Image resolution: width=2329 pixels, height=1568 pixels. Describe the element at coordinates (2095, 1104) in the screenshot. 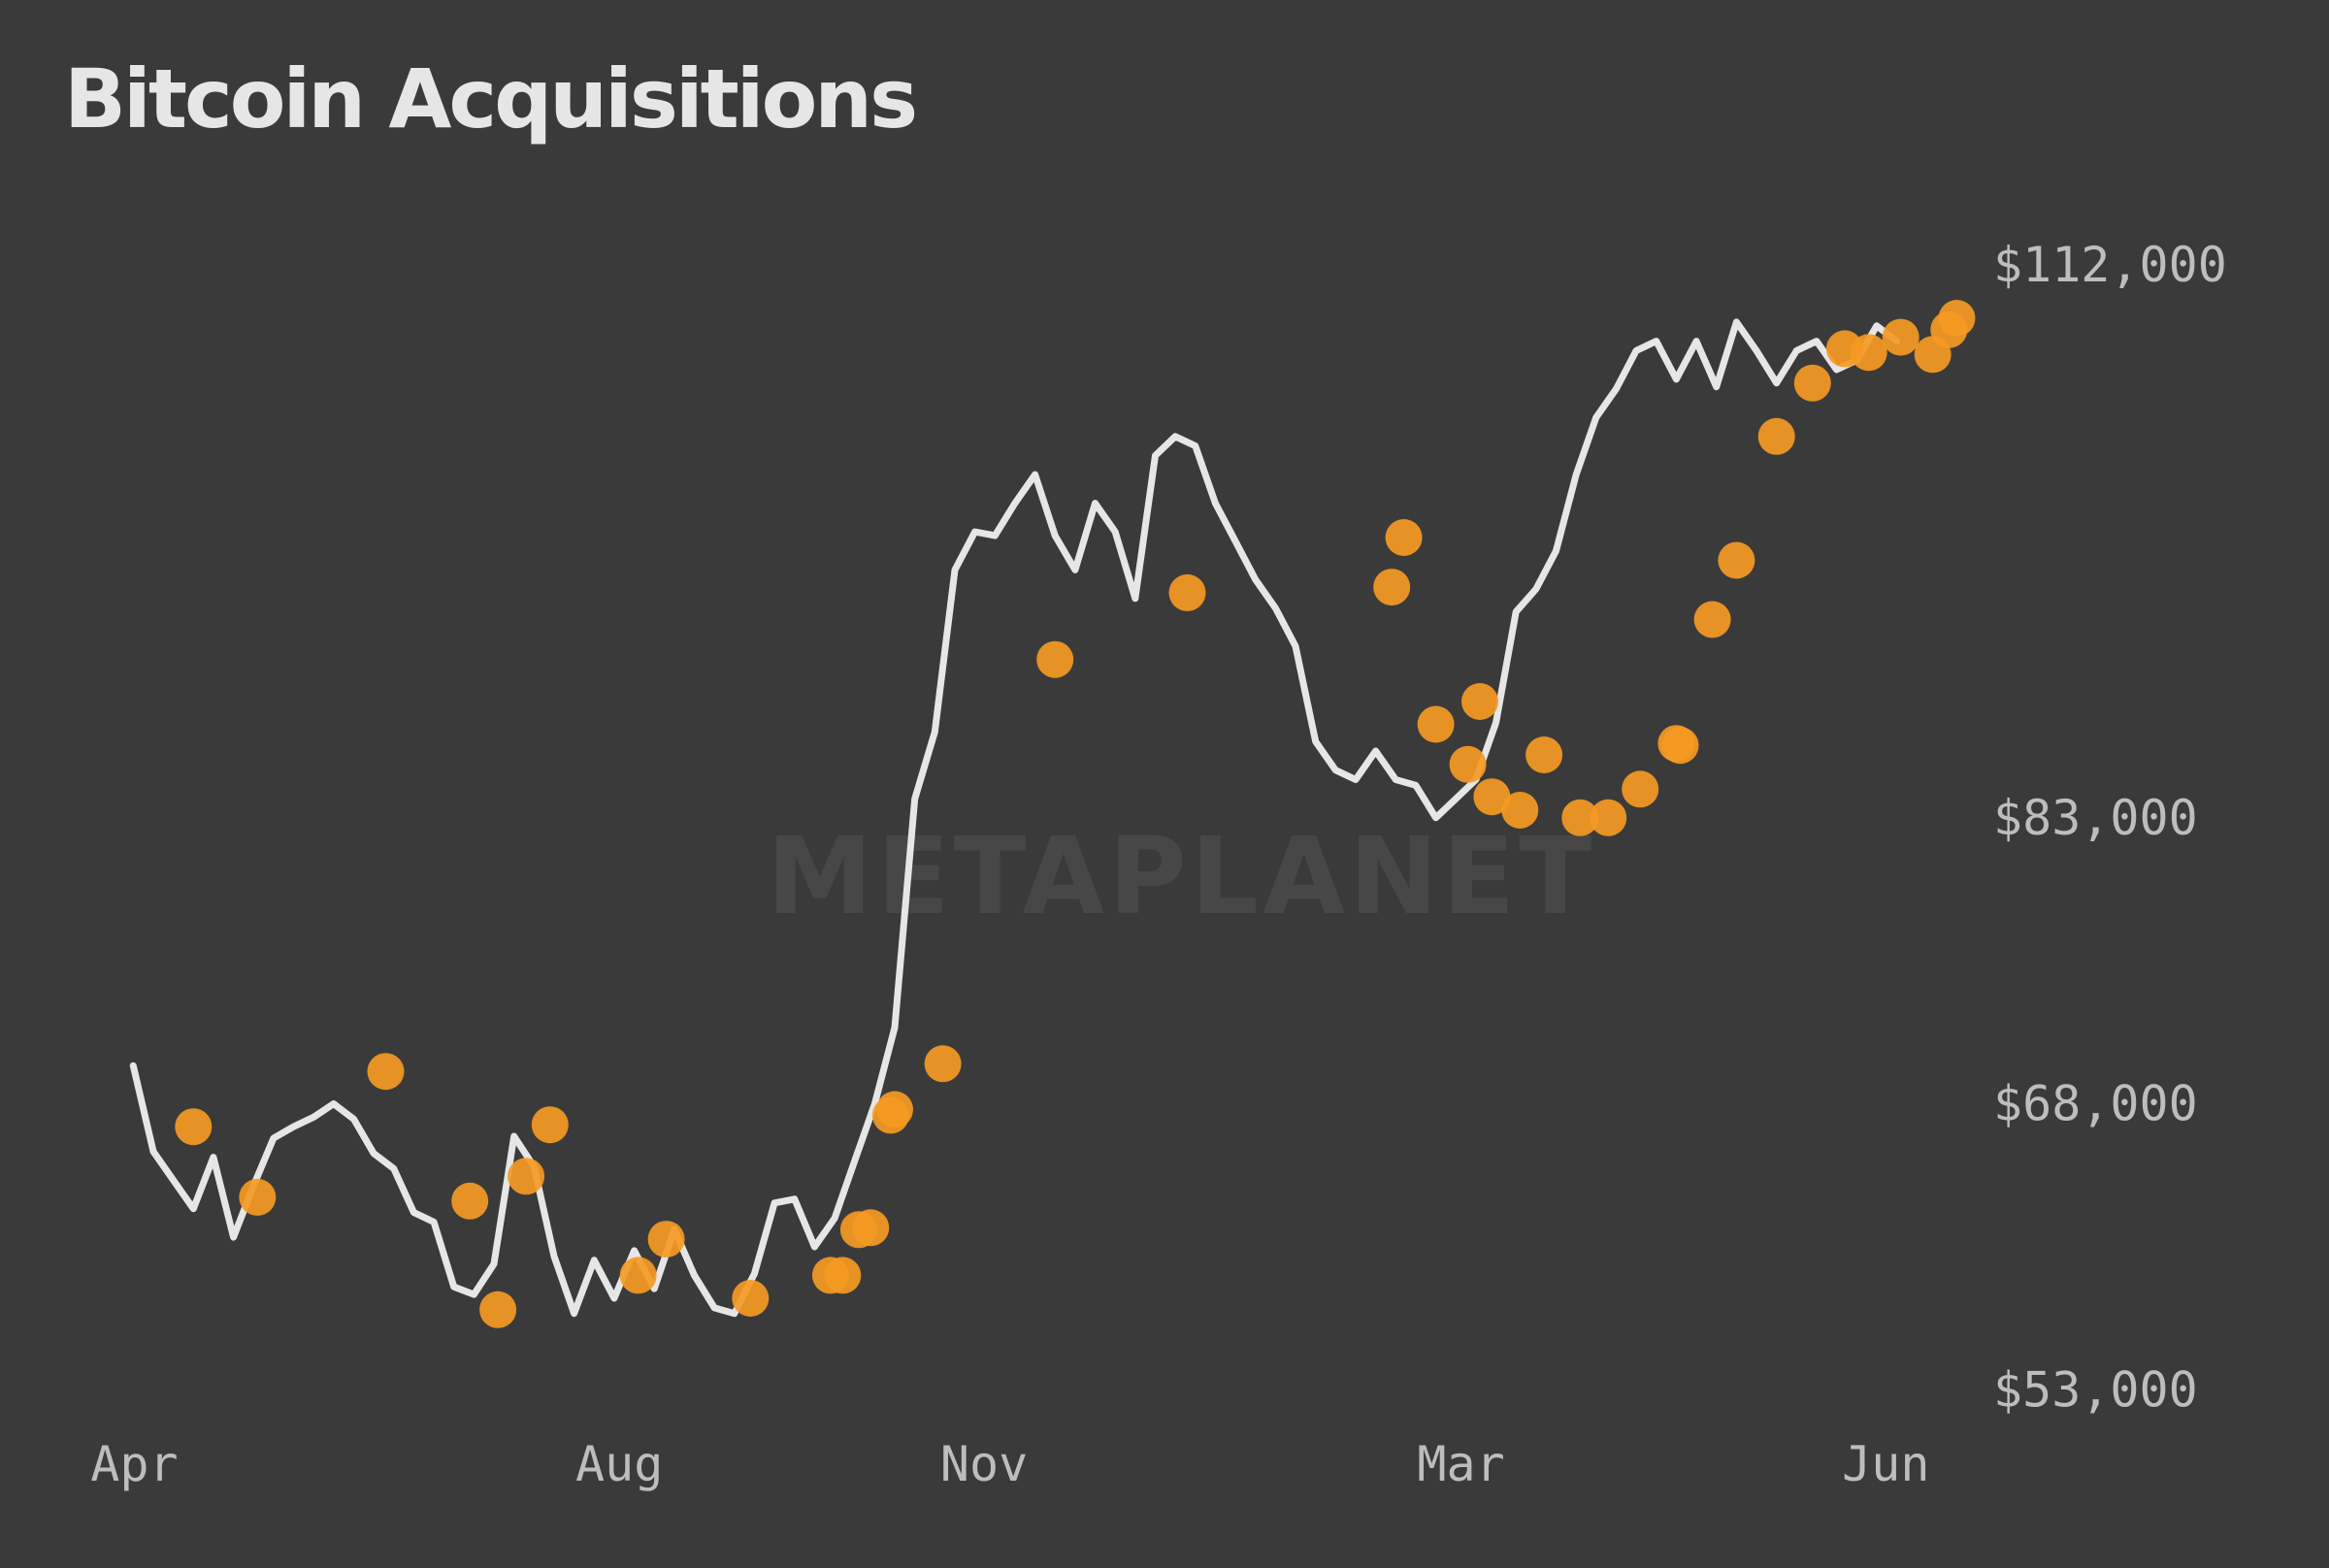

I see `y-tick-label: $68,000` at that location.